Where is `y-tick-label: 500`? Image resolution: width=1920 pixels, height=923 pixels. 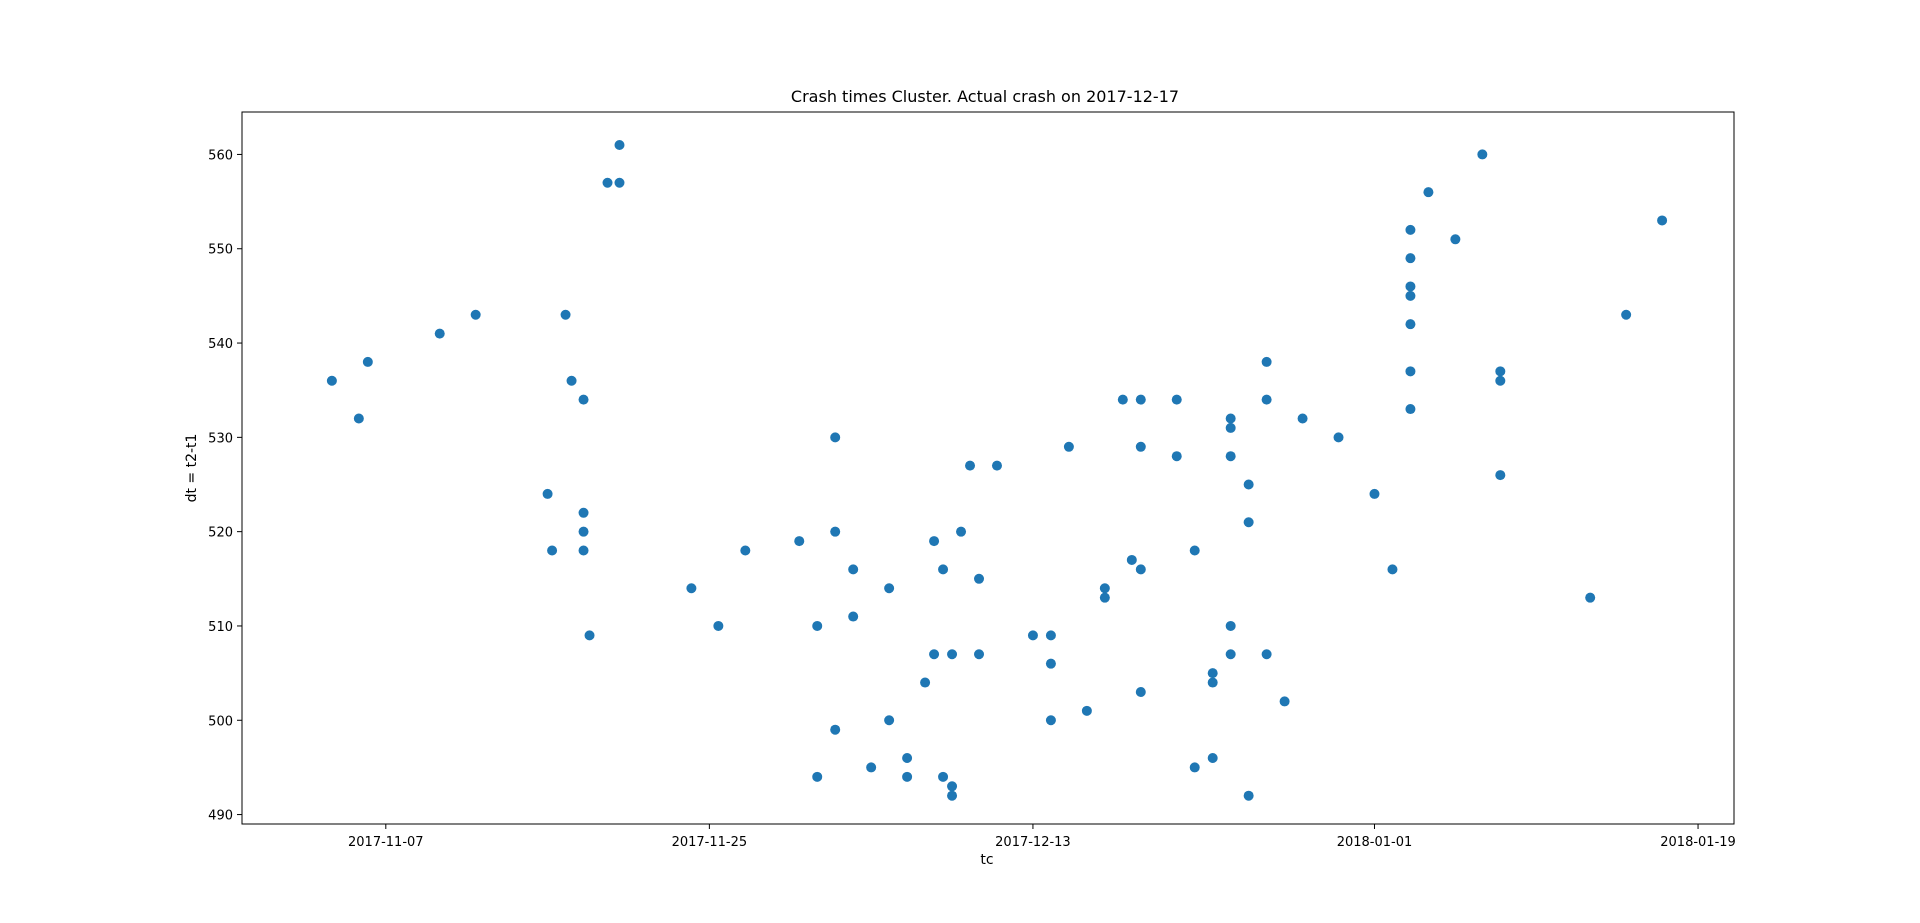 y-tick-label: 500 is located at coordinates (220, 721).